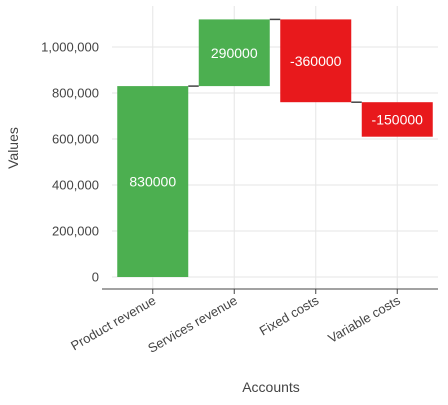 The width and height of the screenshot is (448, 405). I want to click on bar-data-label: -150000, so click(398, 119).